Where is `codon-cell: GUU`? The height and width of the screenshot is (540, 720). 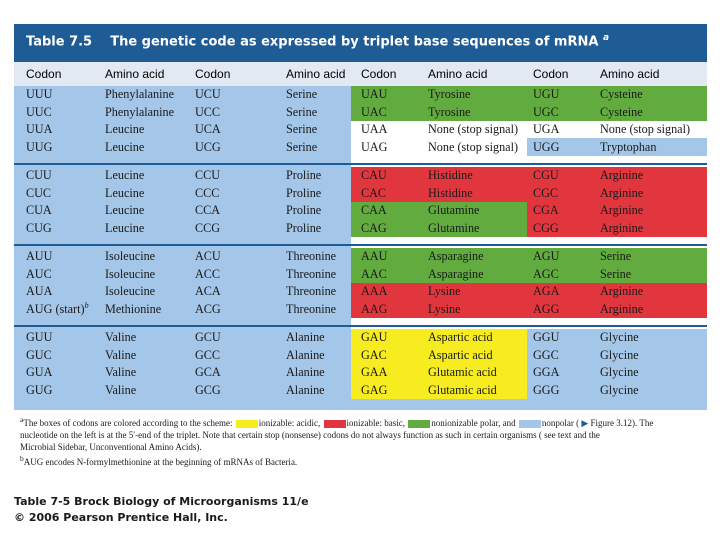 codon-cell: GUU is located at coordinates (39, 337).